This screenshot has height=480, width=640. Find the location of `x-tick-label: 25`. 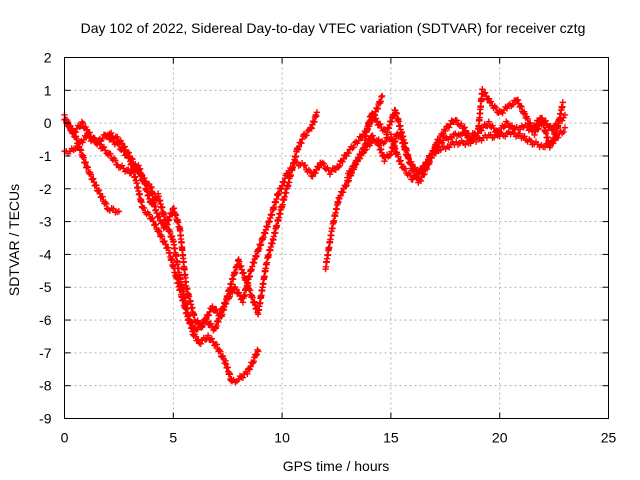

x-tick-label: 25 is located at coordinates (609, 438).